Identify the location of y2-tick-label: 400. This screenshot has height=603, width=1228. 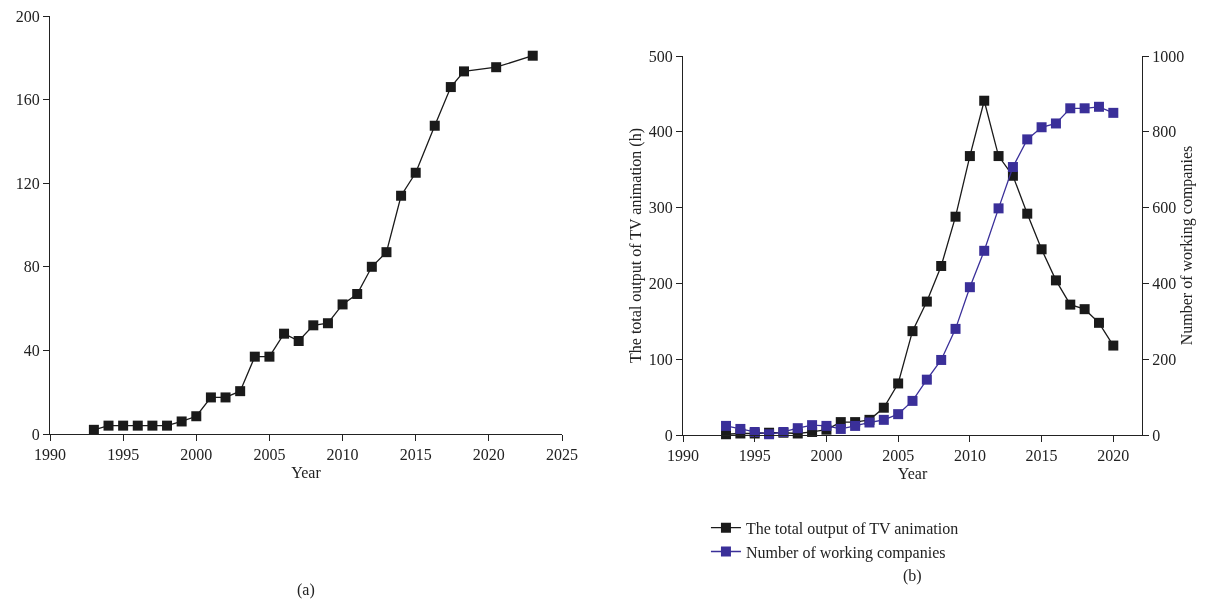
(1164, 283).